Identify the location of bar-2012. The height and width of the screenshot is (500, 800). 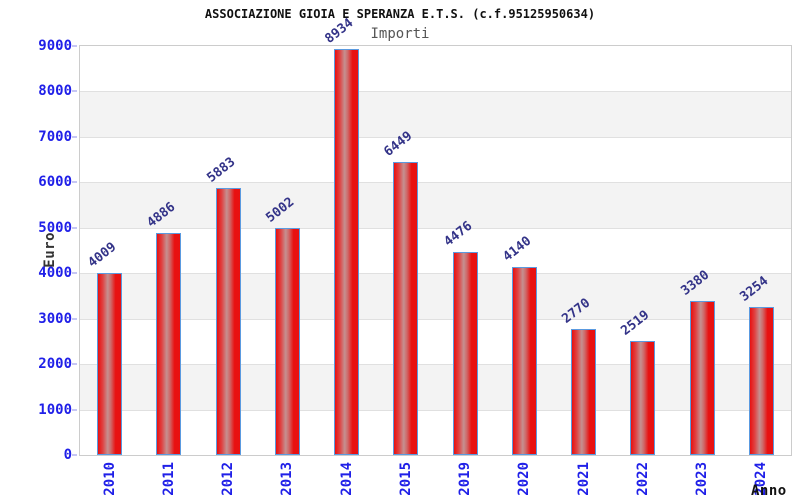
(228, 321).